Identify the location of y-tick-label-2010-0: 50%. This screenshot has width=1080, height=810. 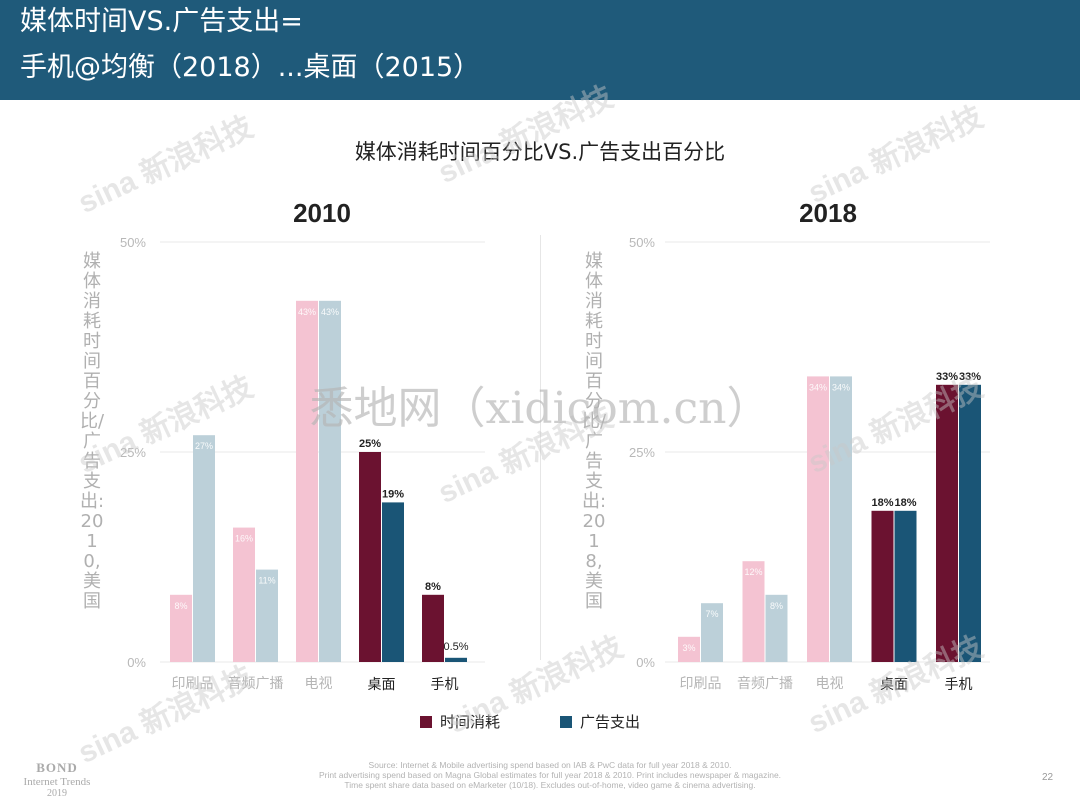
(133, 242).